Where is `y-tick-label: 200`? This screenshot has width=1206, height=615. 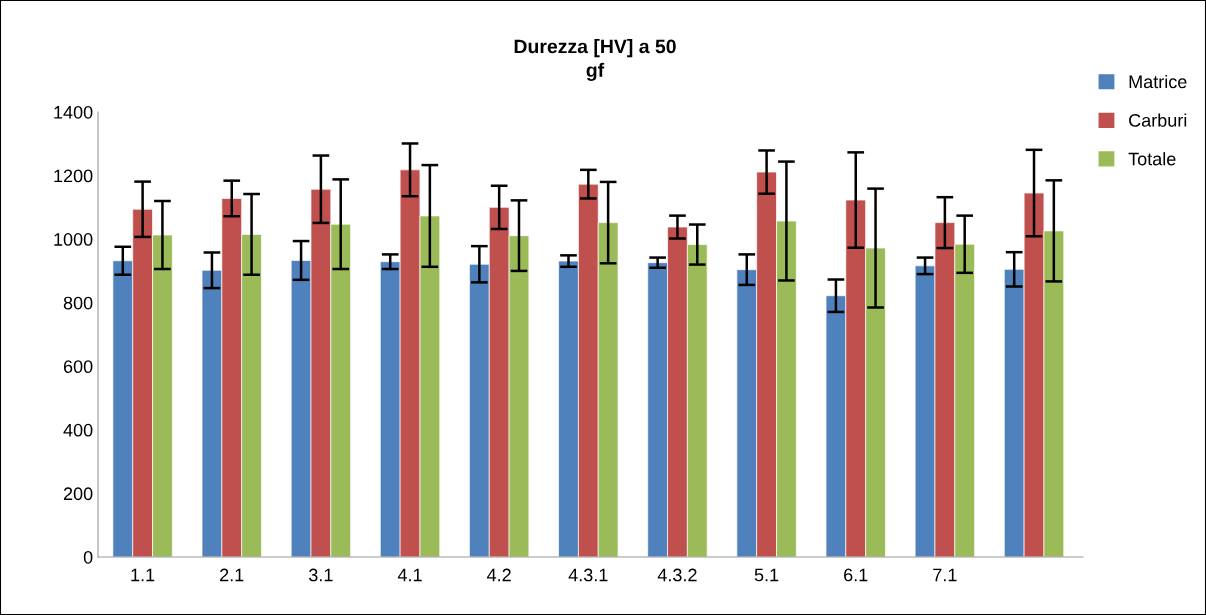
y-tick-label: 200 is located at coordinates (78, 494).